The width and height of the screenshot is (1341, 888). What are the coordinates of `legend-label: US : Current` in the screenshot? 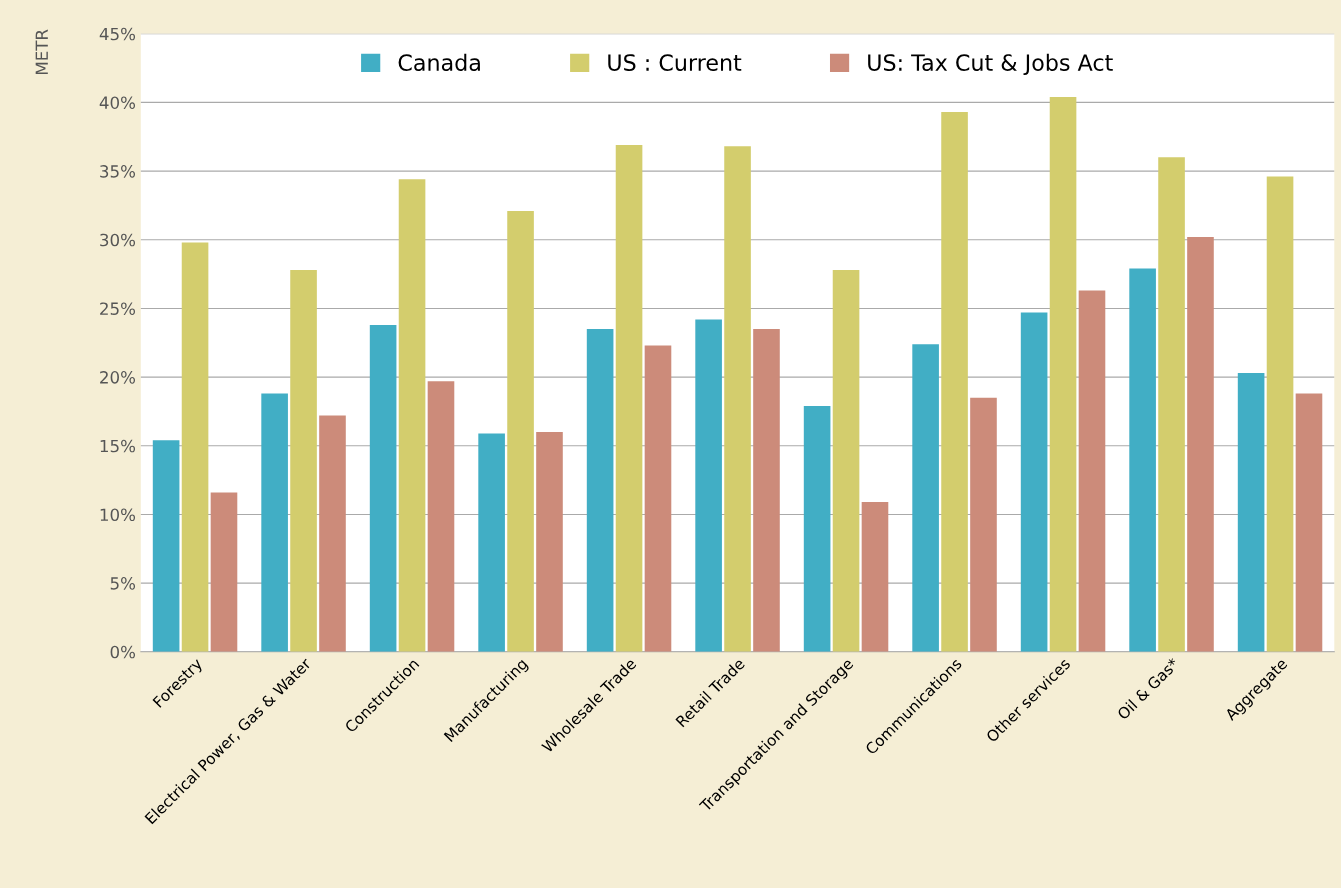 It's located at (675, 62).